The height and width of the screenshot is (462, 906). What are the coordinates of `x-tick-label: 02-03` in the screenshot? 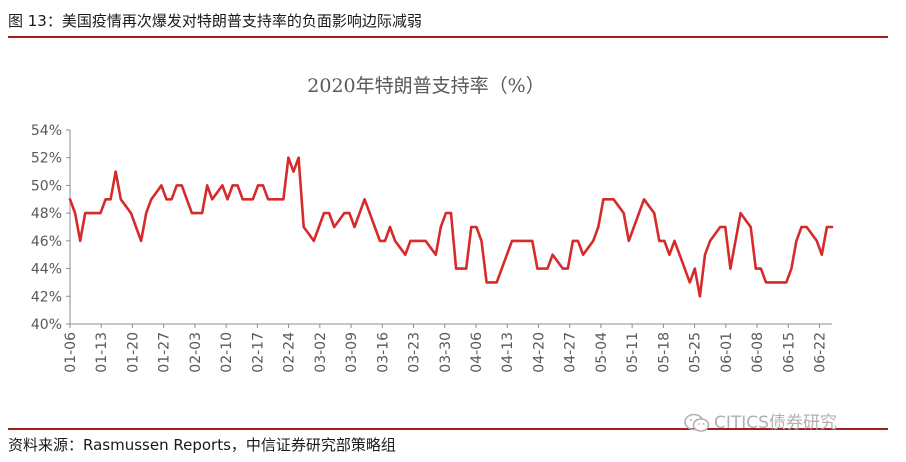 It's located at (196, 352).